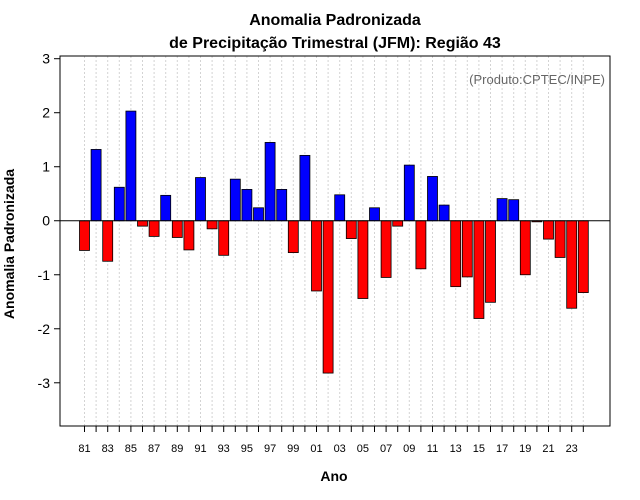  What do you see at coordinates (316, 449) in the screenshot?
I see `x-tick-label: 01` at bounding box center [316, 449].